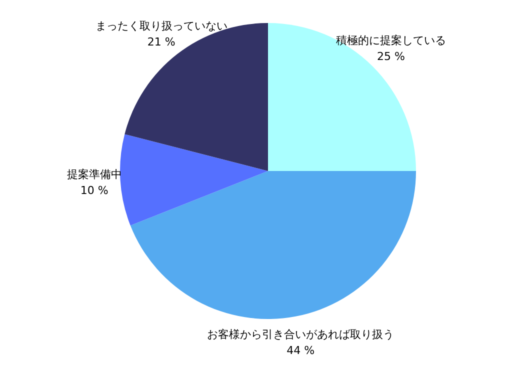 Image resolution: width=525 pixels, height=372 pixels. Describe the element at coordinates (391, 40) in the screenshot. I see `slice-label: 積極的に提案している` at that location.